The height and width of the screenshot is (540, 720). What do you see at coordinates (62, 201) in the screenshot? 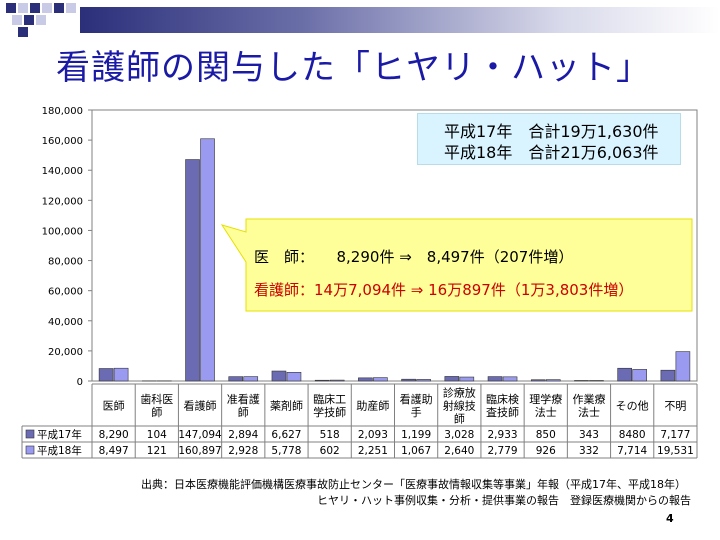
I see `y-tick-label: 120,000` at bounding box center [62, 201].